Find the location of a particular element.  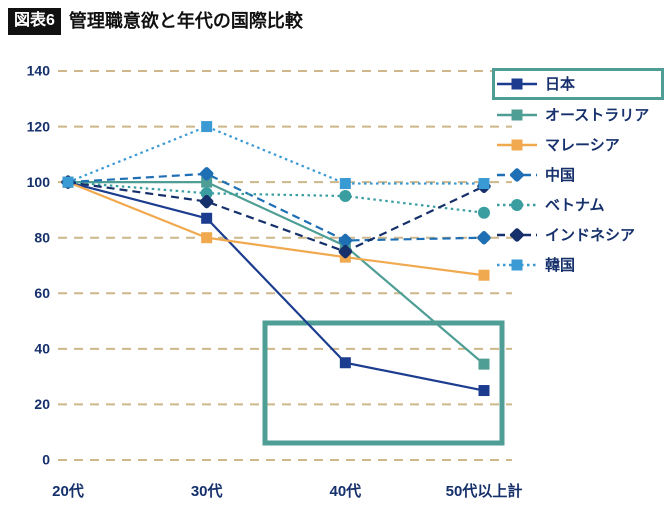

japan-decline-highlight-box is located at coordinates (383, 383).